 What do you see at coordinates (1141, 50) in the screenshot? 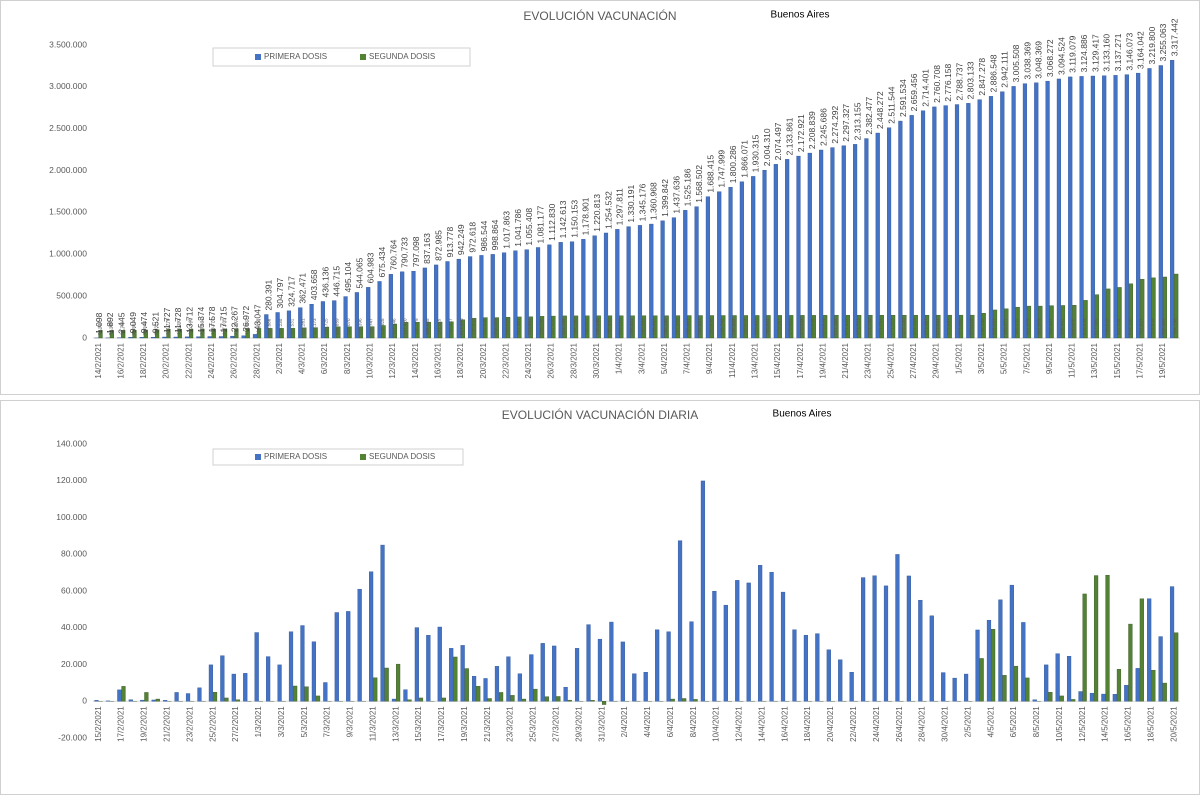
I see `data-label: 3.164.042` at bounding box center [1141, 50].